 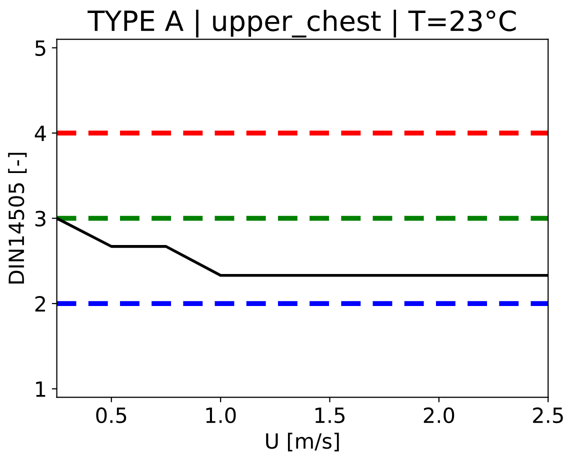 I want to click on x-tick-label: 2.5, so click(x=548, y=415).